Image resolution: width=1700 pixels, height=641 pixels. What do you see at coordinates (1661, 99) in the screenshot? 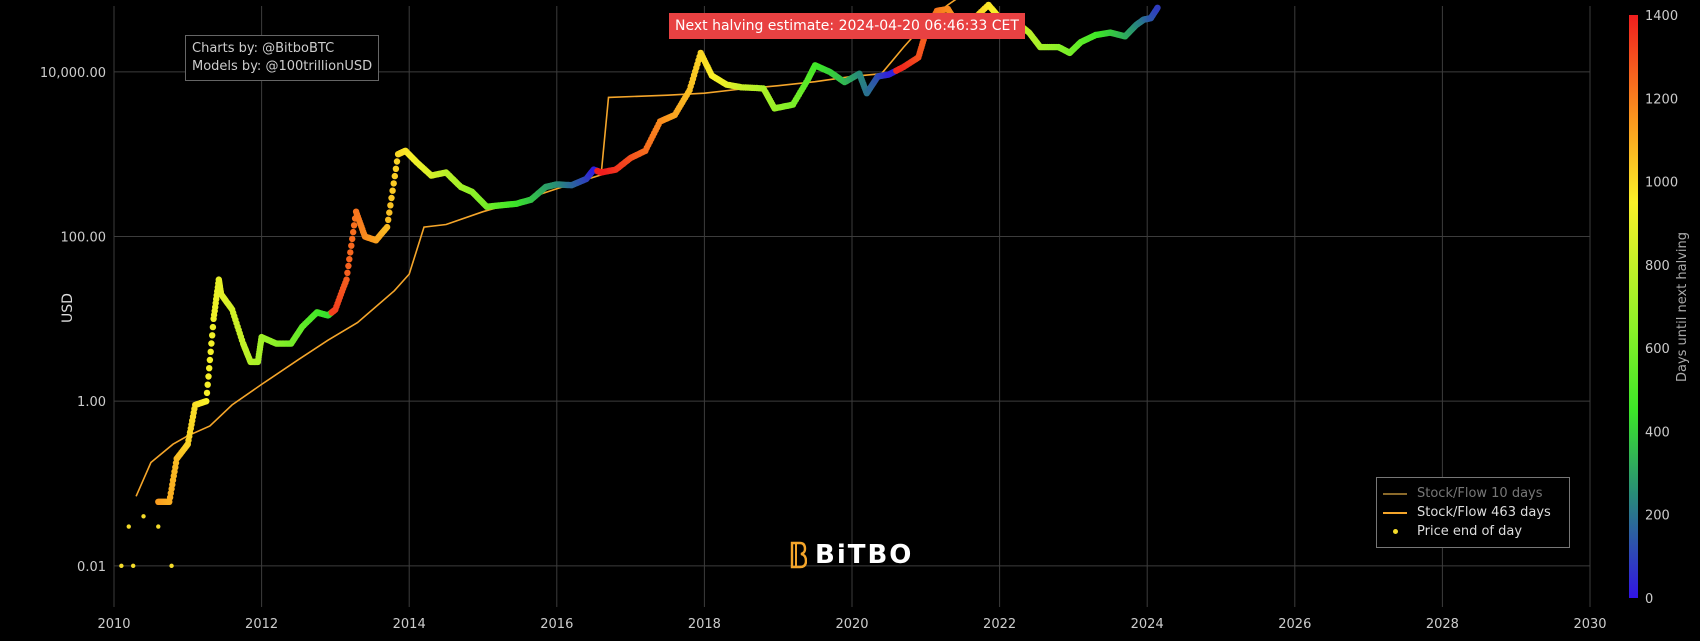
I see `colorbar-tick-label: 1200` at bounding box center [1661, 99].